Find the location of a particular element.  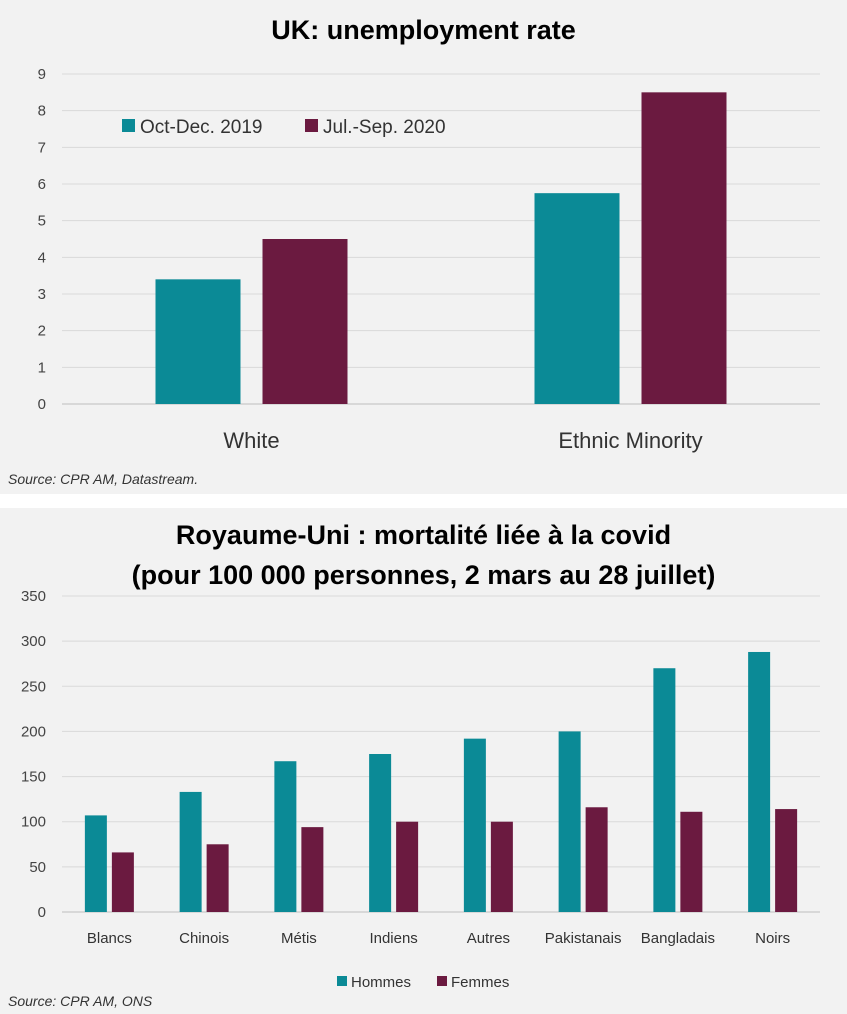

legend-swatch-oct-dec-2019 is located at coordinates (128, 125).